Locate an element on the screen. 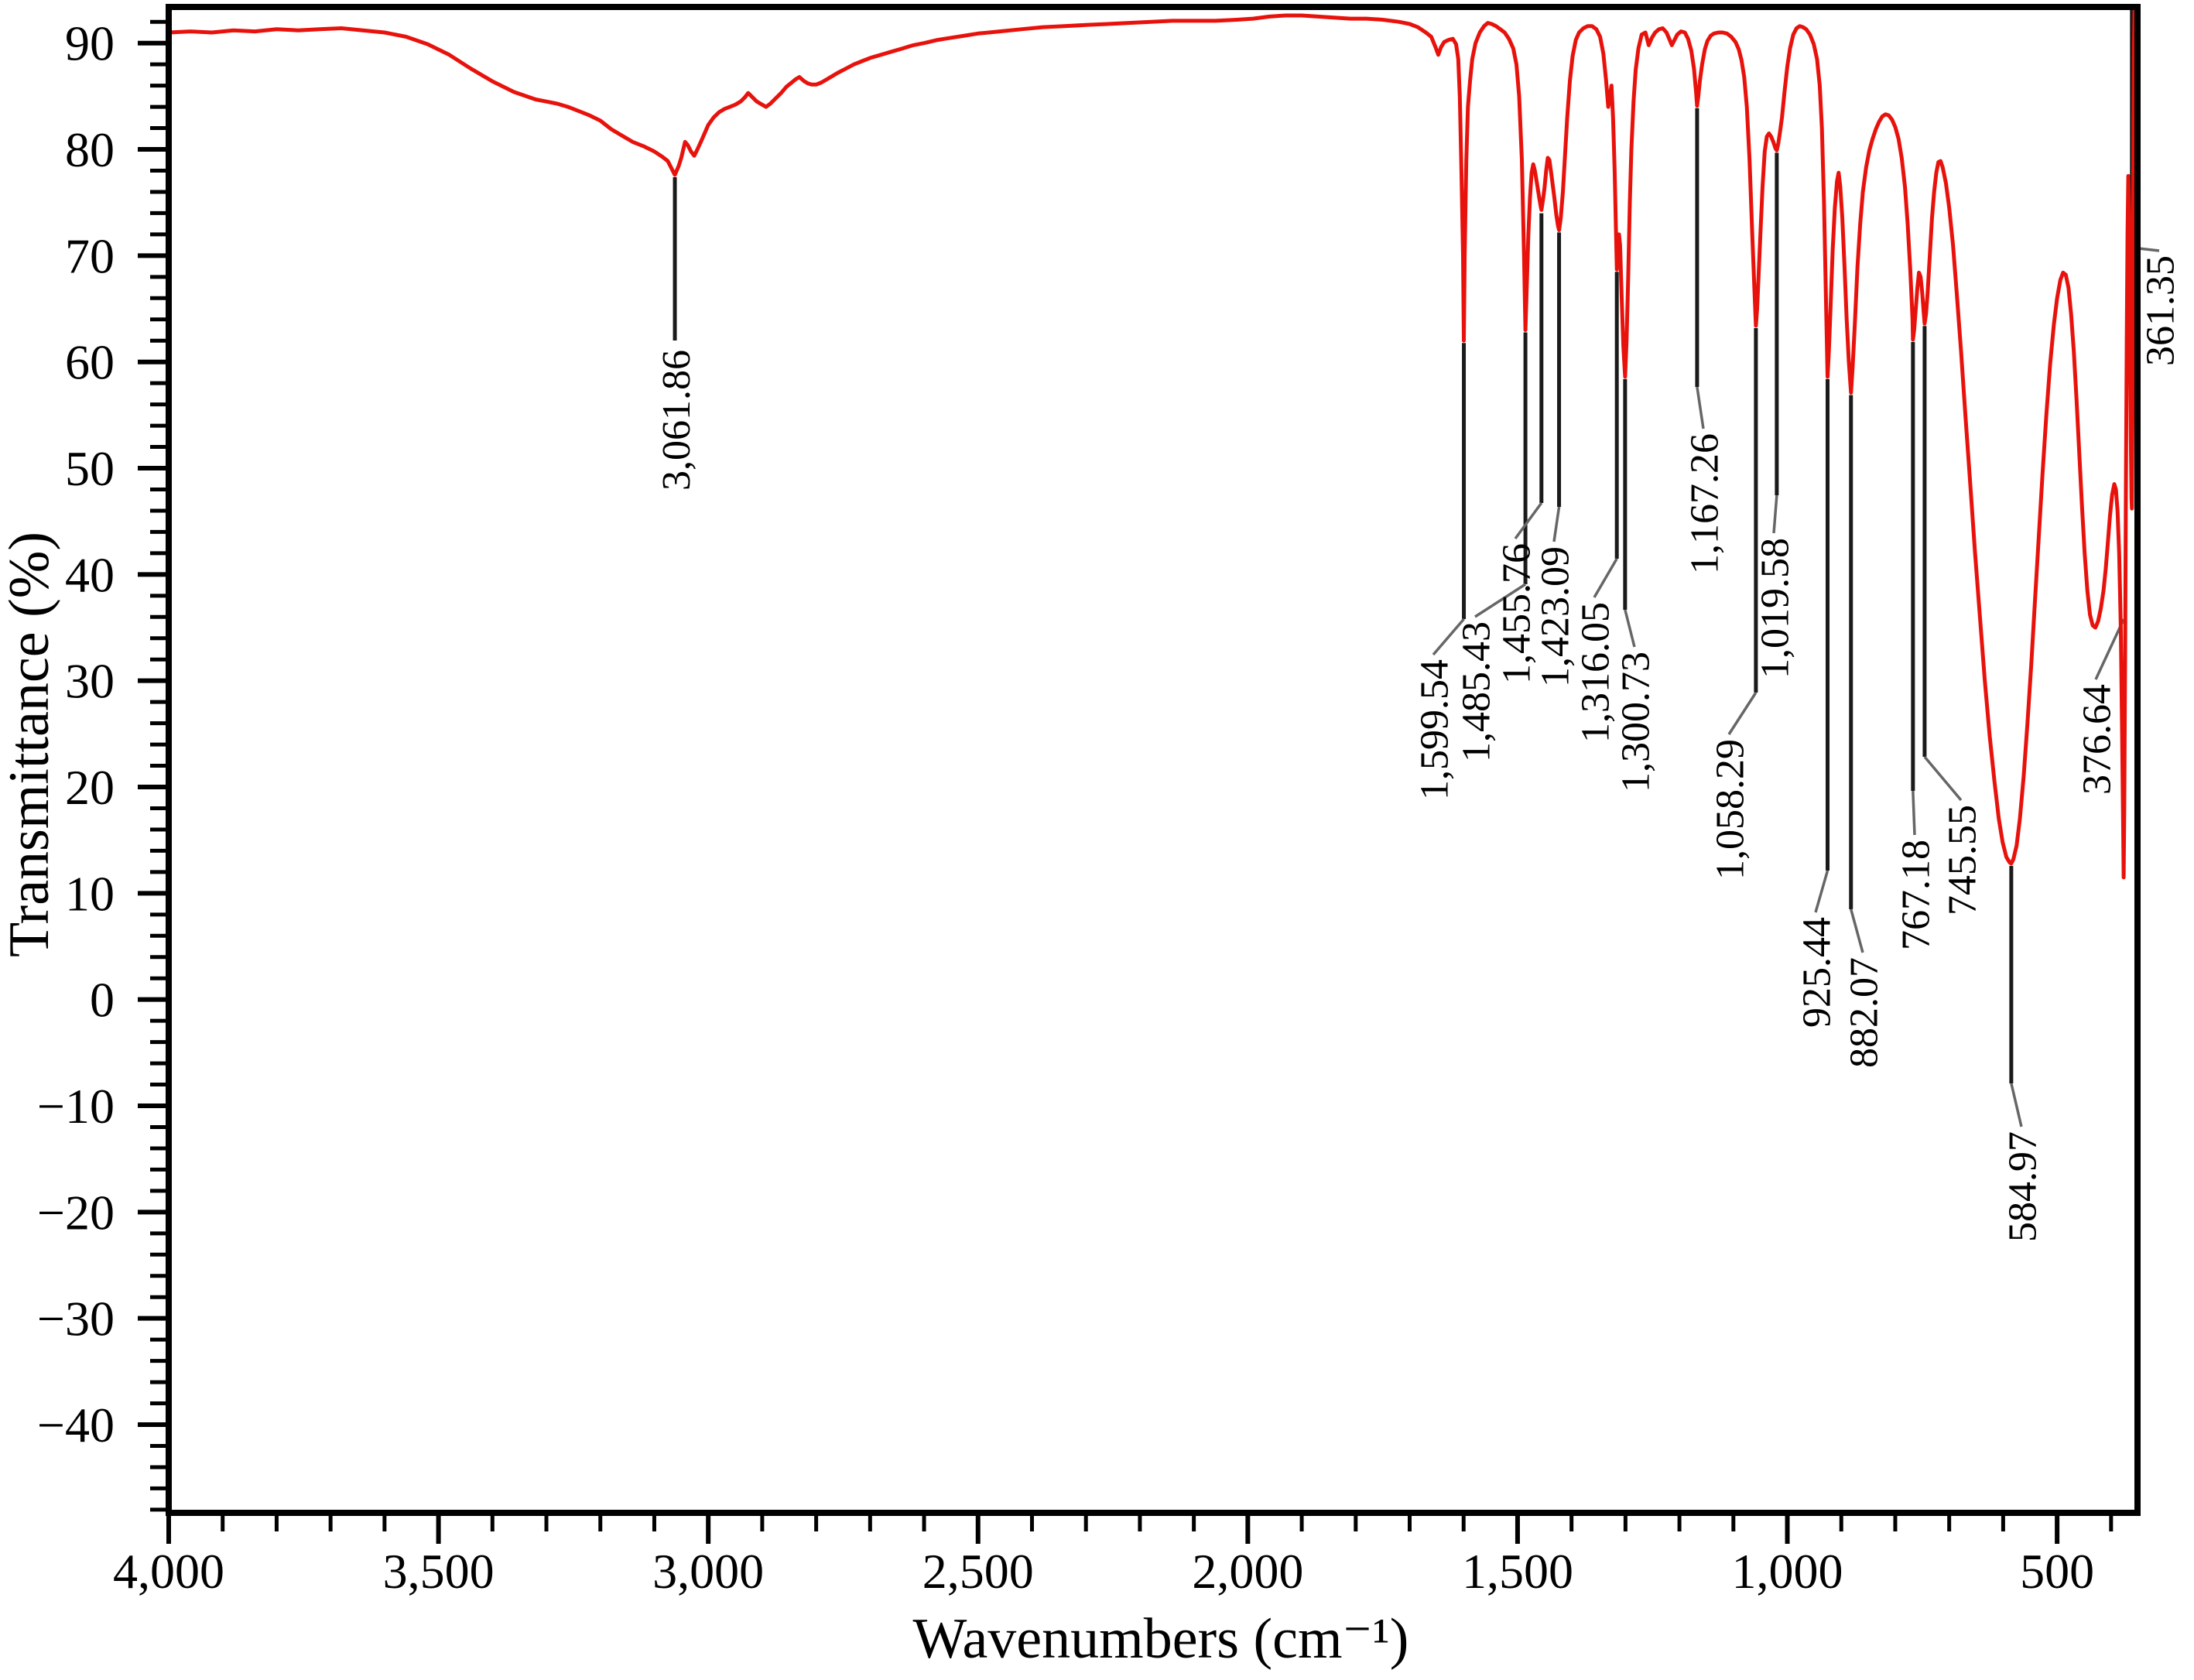 The height and width of the screenshot is (1680, 2194). peak-label: 361.35 is located at coordinates (2161, 311).